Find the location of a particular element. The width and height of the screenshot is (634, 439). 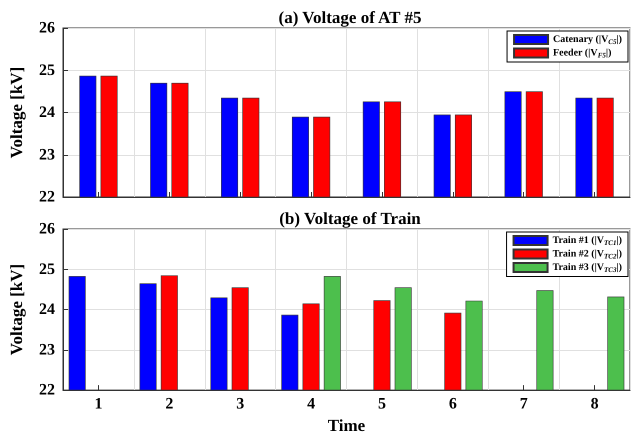

x-tick-label: 2 is located at coordinates (169, 404).